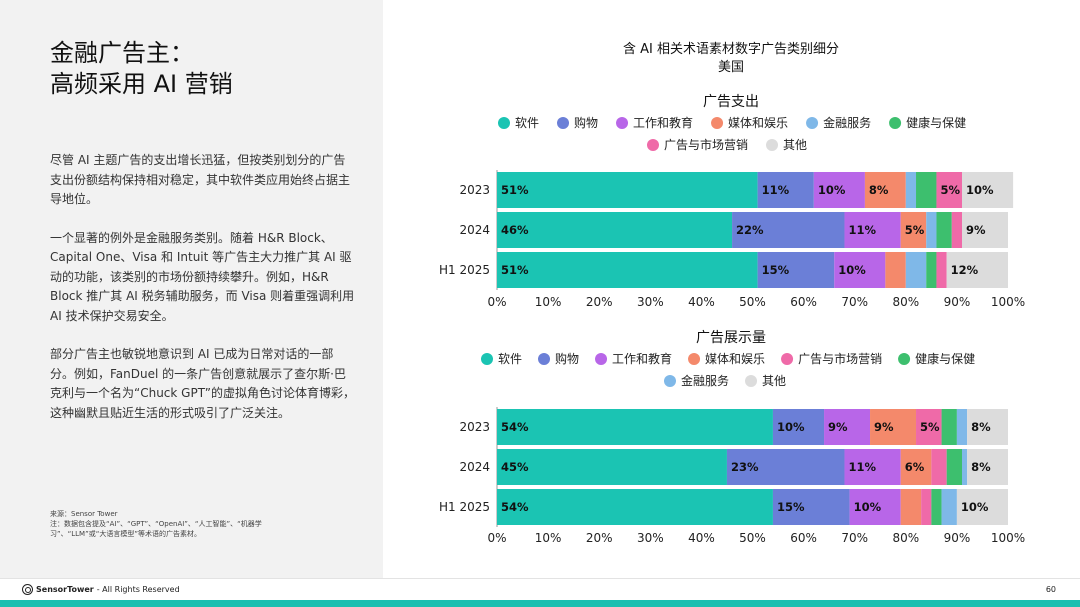 This screenshot has height=607, width=1080. What do you see at coordinates (838, 427) in the screenshot?
I see `chart2-data-label: 9%` at bounding box center [838, 427].